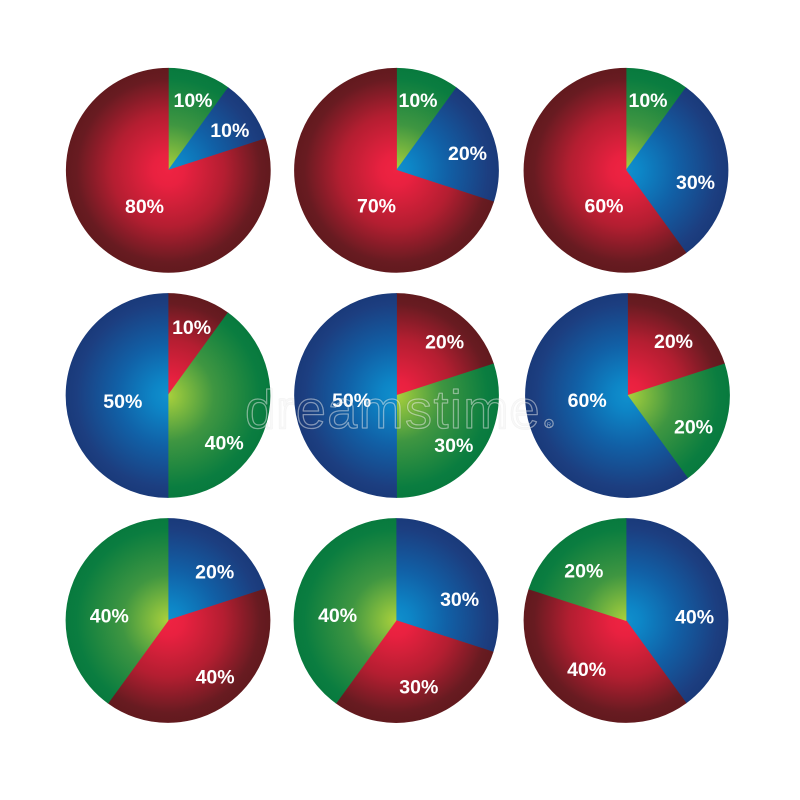  What do you see at coordinates (549, 426) in the screenshot?
I see `svg-text: R` at bounding box center [549, 426].